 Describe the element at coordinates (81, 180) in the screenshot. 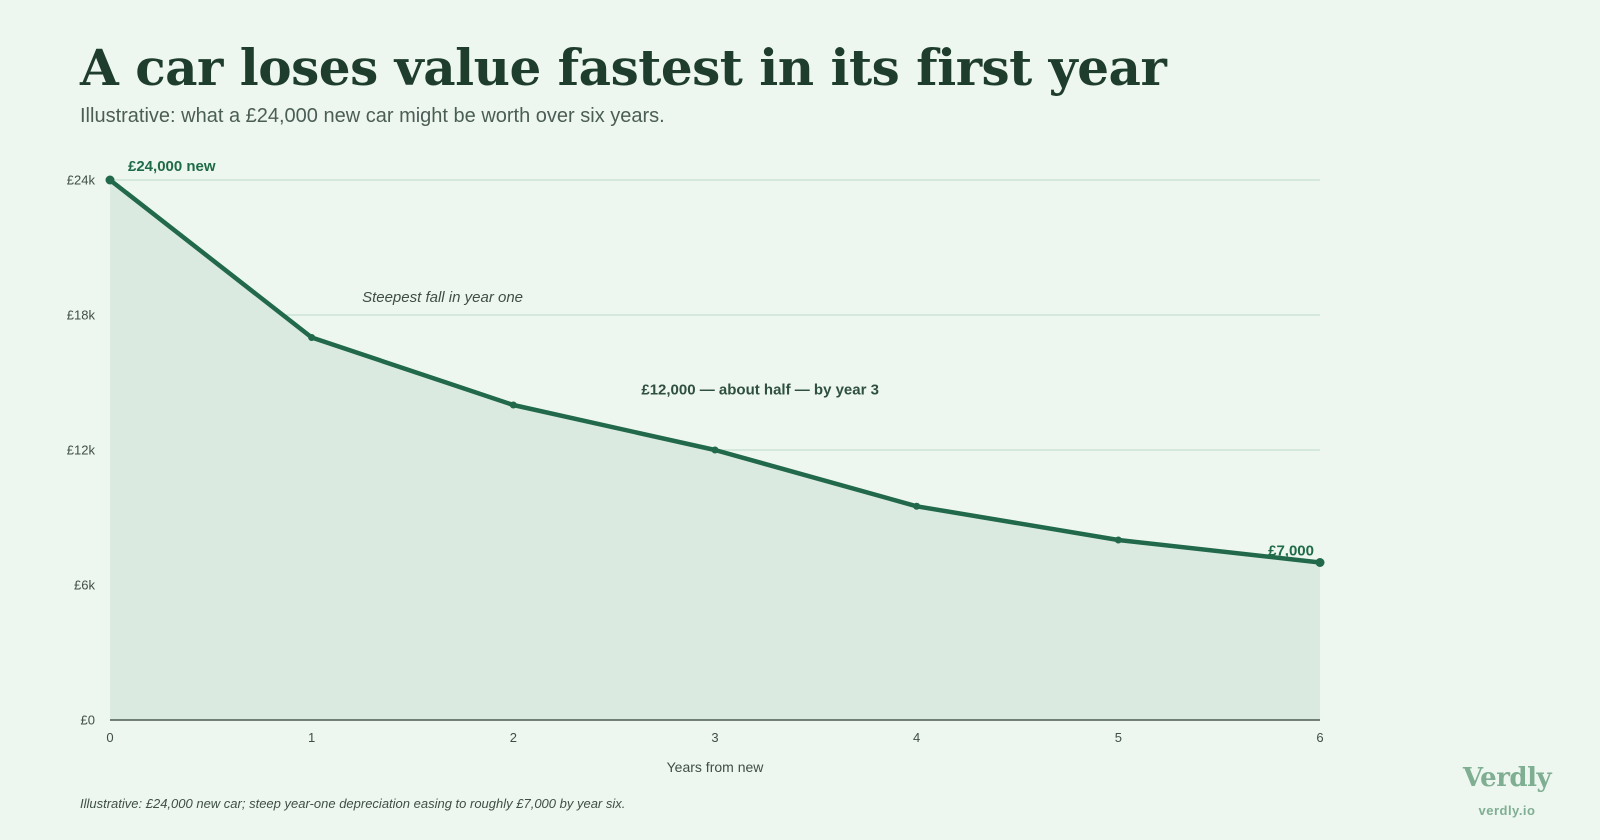

I see `y-tick-label: £24k` at that location.